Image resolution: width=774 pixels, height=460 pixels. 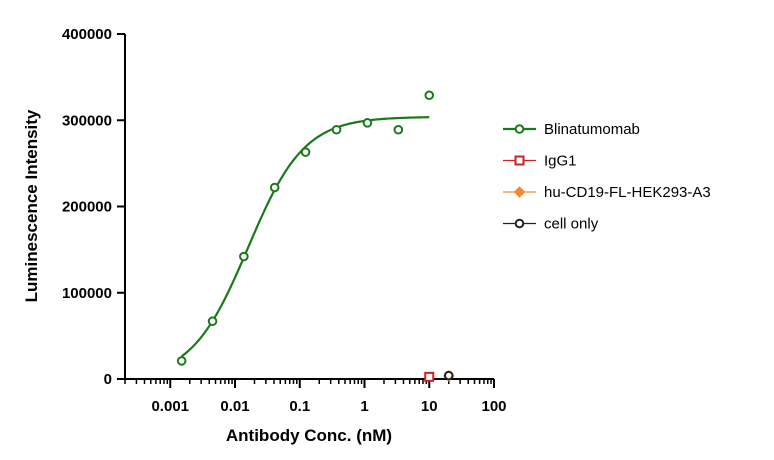 What do you see at coordinates (592, 129) in the screenshot?
I see `legend-label: Blinatumomab` at bounding box center [592, 129].